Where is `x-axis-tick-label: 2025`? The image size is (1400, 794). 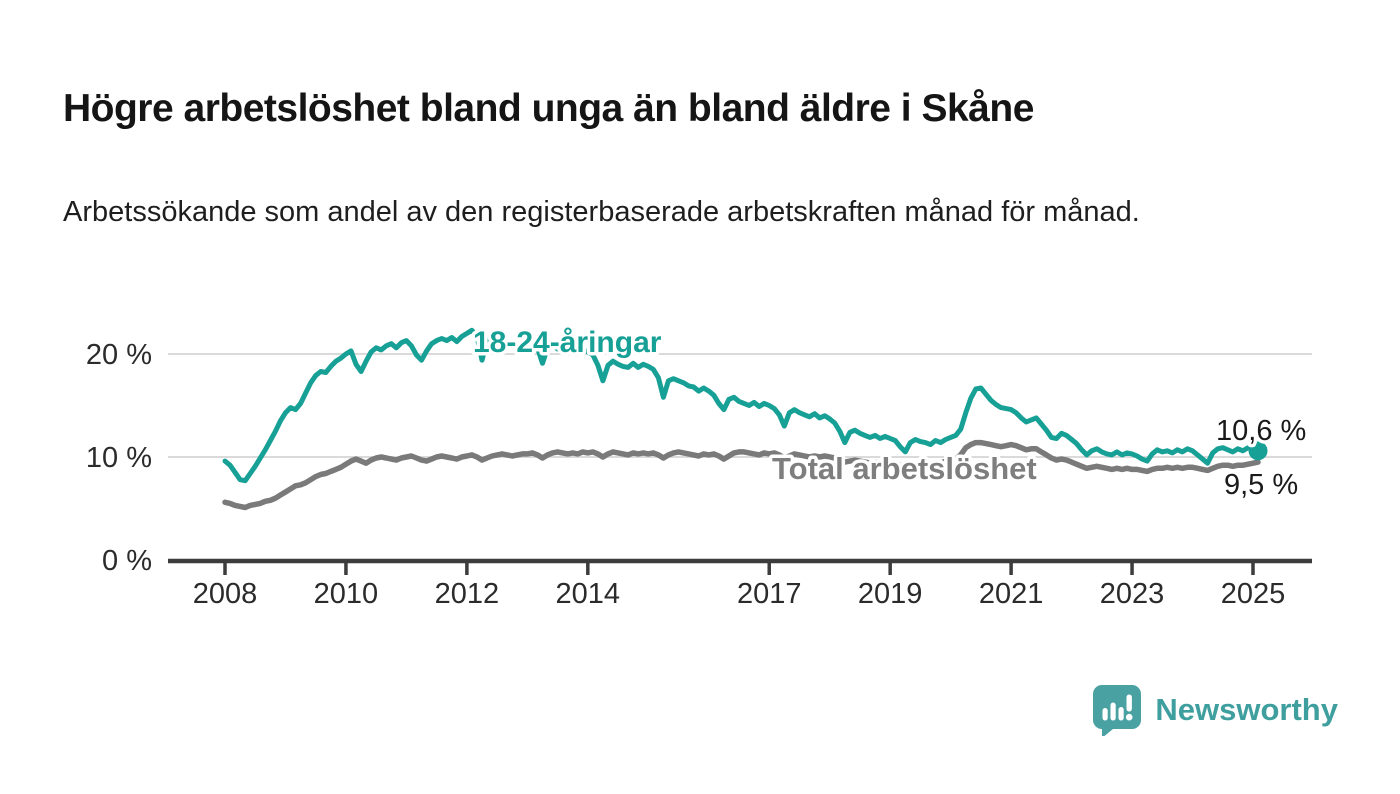 x-axis-tick-label: 2025 is located at coordinates (1253, 594).